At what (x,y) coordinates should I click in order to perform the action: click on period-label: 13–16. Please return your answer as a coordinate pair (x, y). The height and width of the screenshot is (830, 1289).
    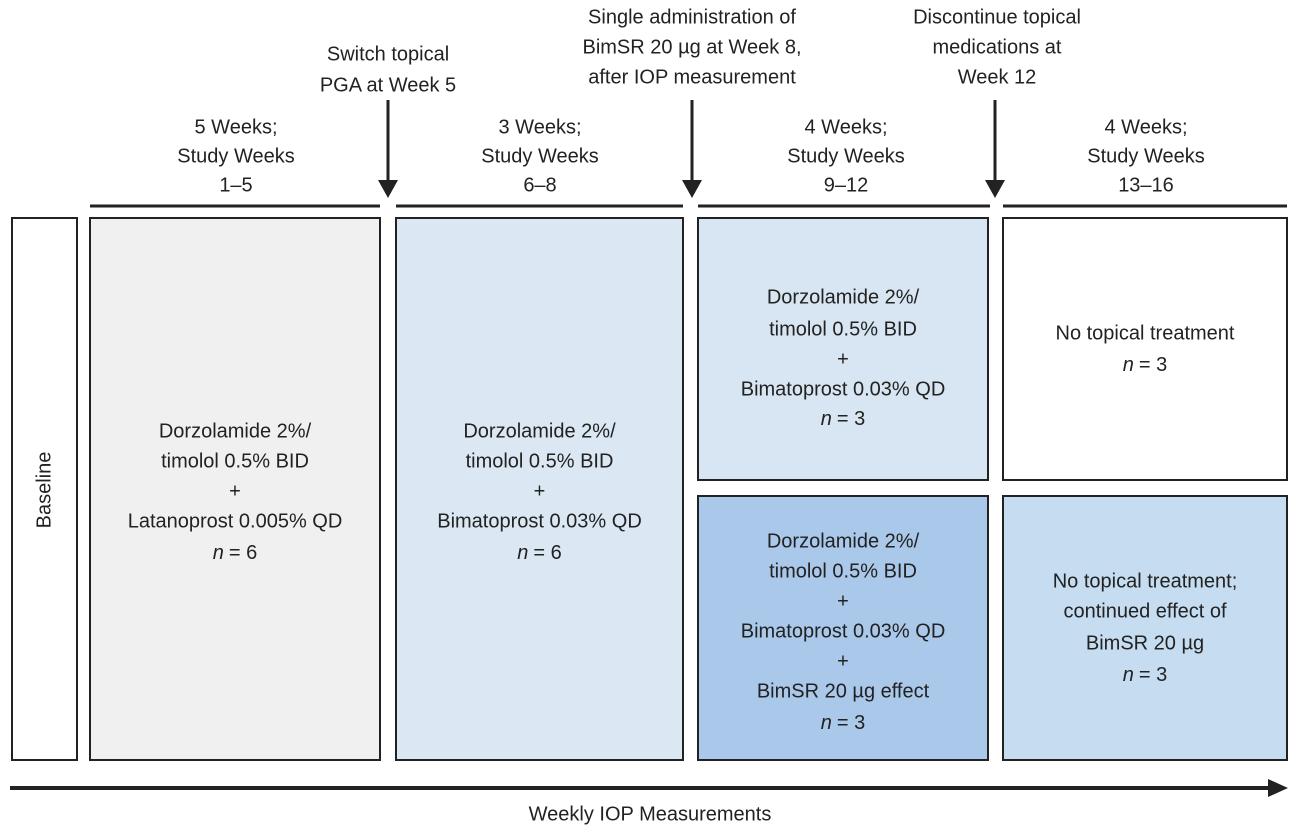
    Looking at the image, I should click on (1146, 185).